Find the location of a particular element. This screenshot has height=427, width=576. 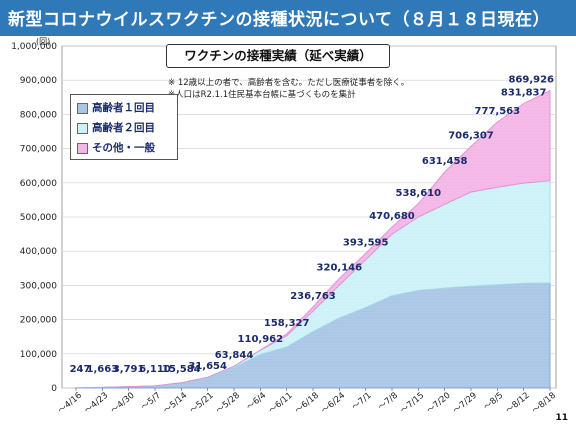

note-line-1: ※ 12歳以上の者で、高齢者を含む。ただし医療従事者を除く。 is located at coordinates (289, 83).